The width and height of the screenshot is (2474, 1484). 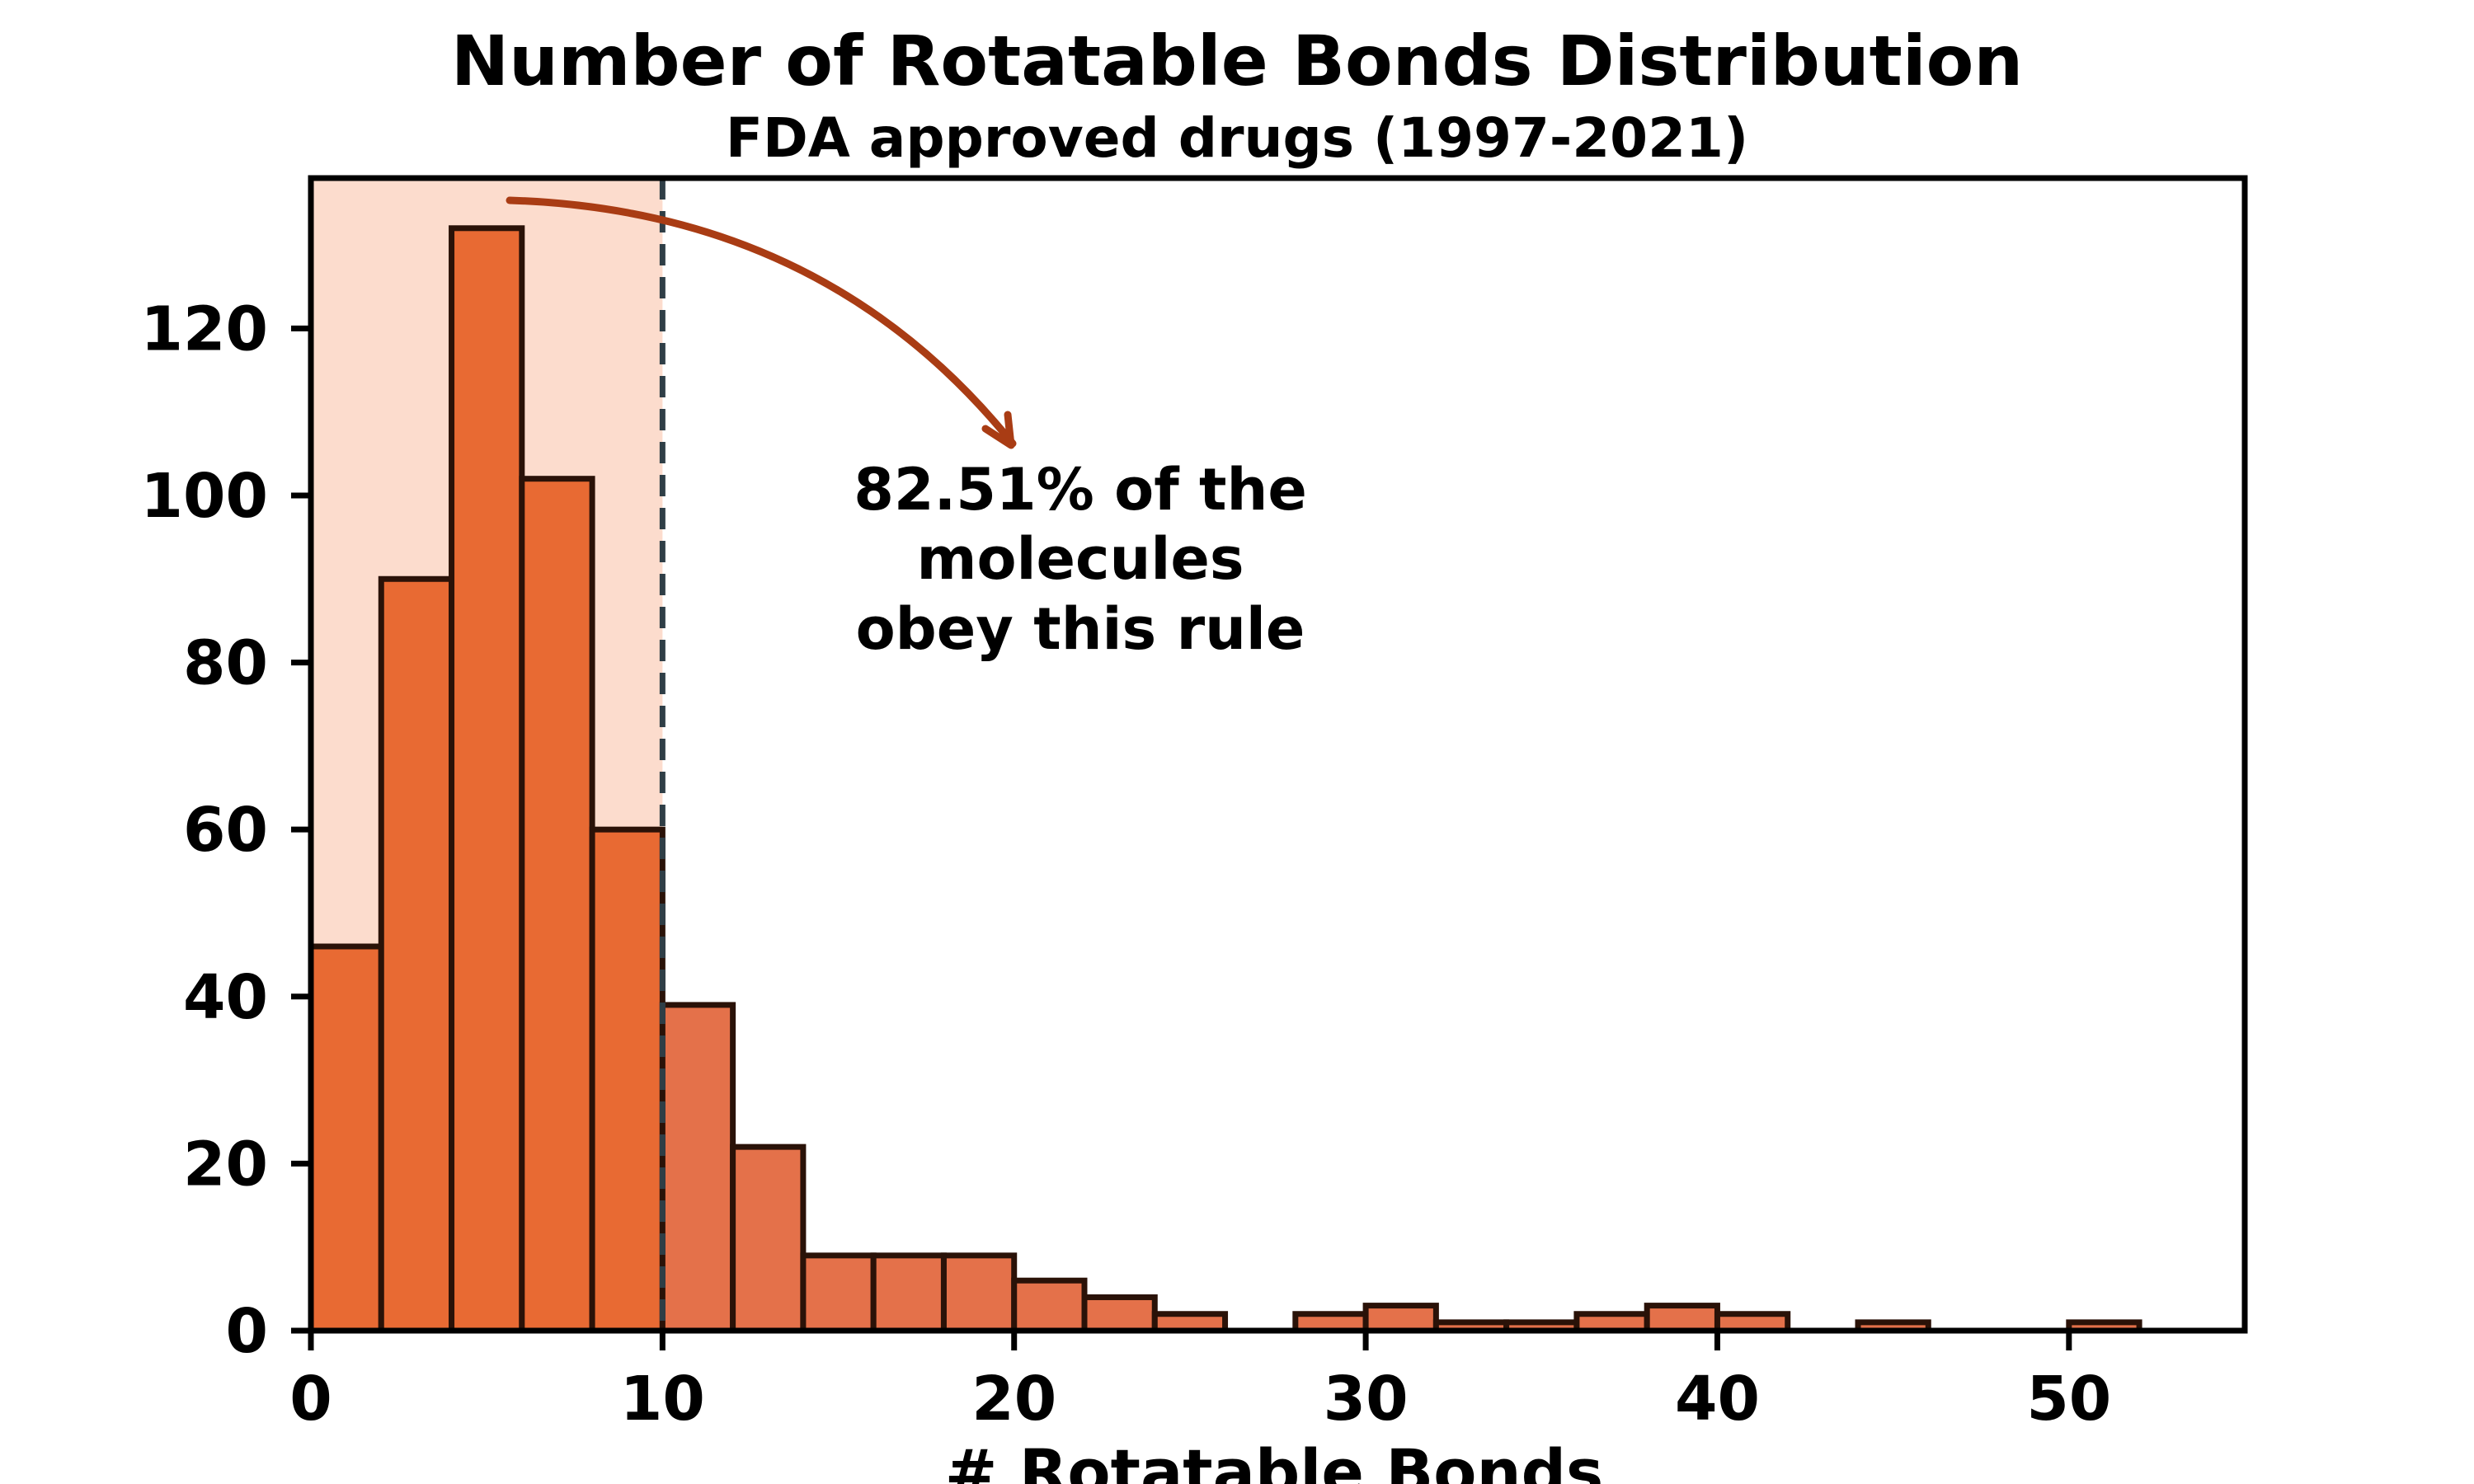 What do you see at coordinates (761, 322) in the screenshot?
I see `annotation-arrow` at bounding box center [761, 322].